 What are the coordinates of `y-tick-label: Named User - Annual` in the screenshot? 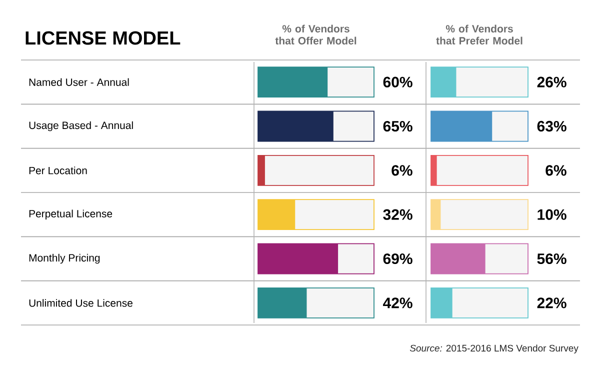 It's located at (79, 82).